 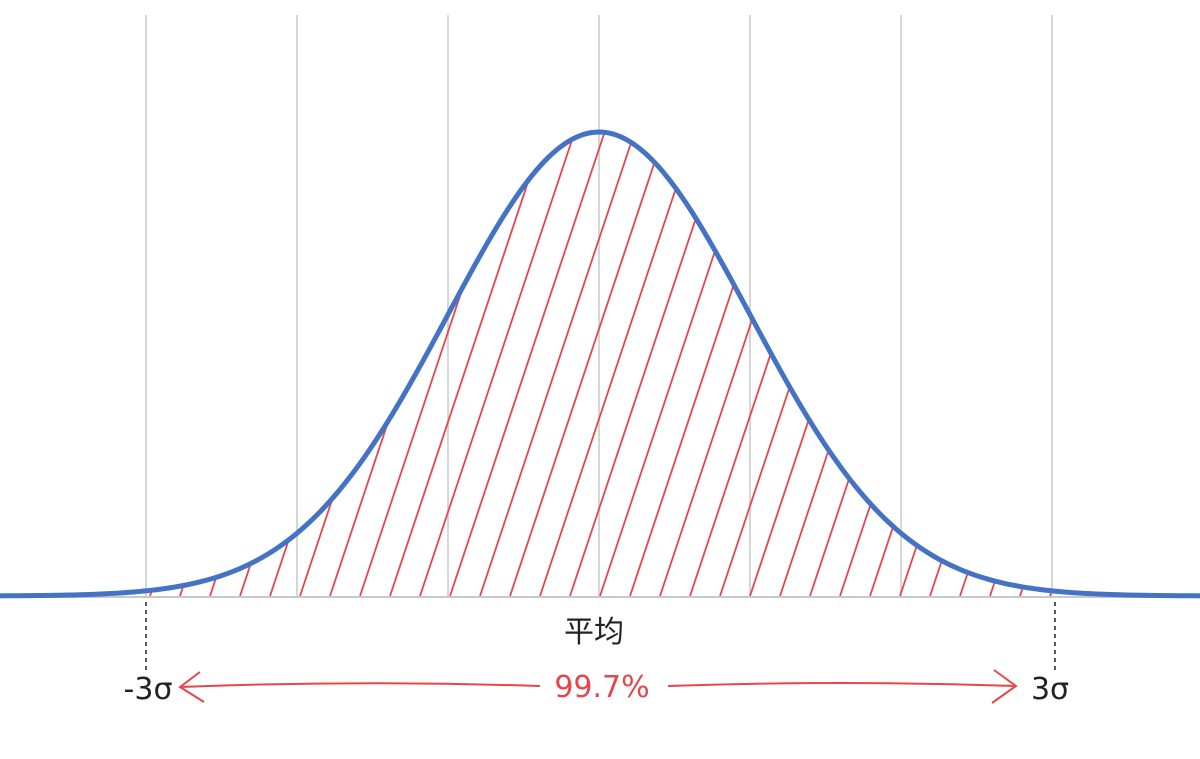 I want to click on range-arrow, so click(x=598, y=686).